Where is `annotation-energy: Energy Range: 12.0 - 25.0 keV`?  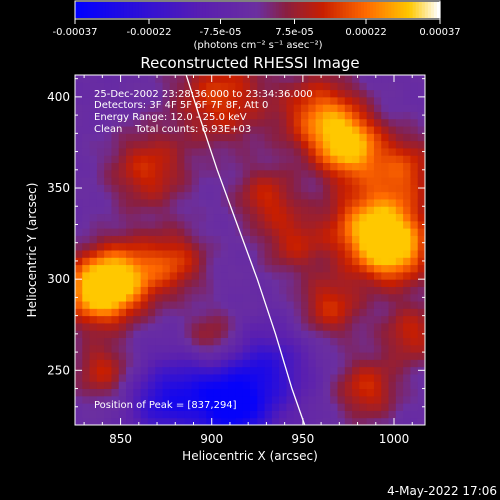
annotation-energy: Energy Range: 12.0 - 25.0 keV is located at coordinates (170, 117).